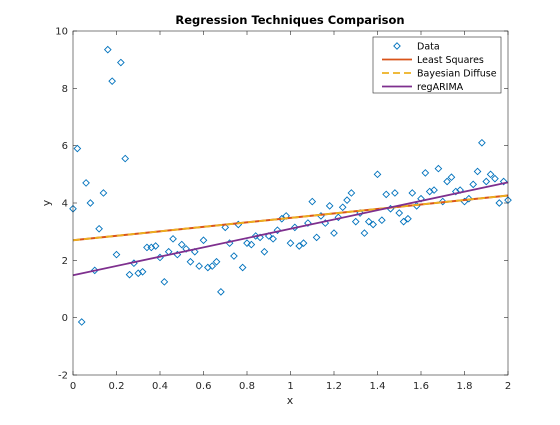 The height and width of the screenshot is (425, 560). What do you see at coordinates (65, 89) in the screenshot?
I see `y-tick-label: 8` at bounding box center [65, 89].